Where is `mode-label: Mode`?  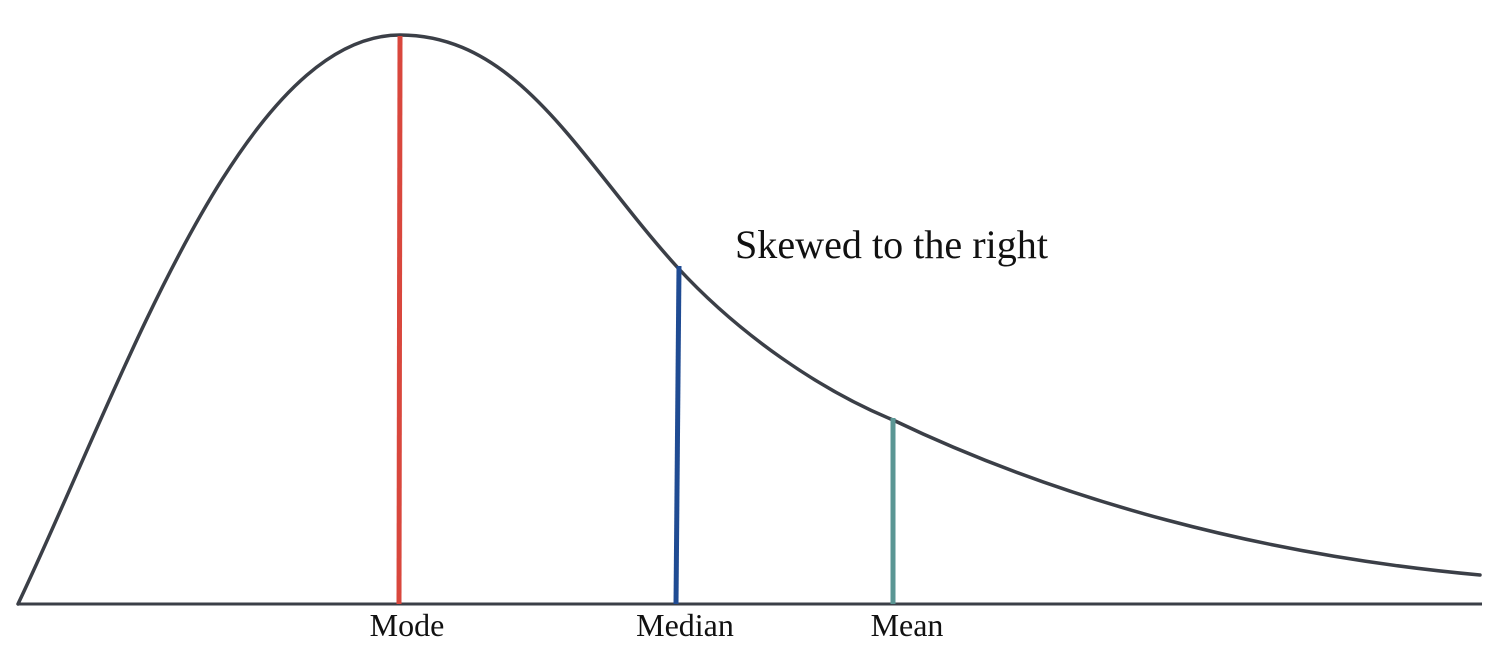
mode-label: Mode is located at coordinates (407, 625).